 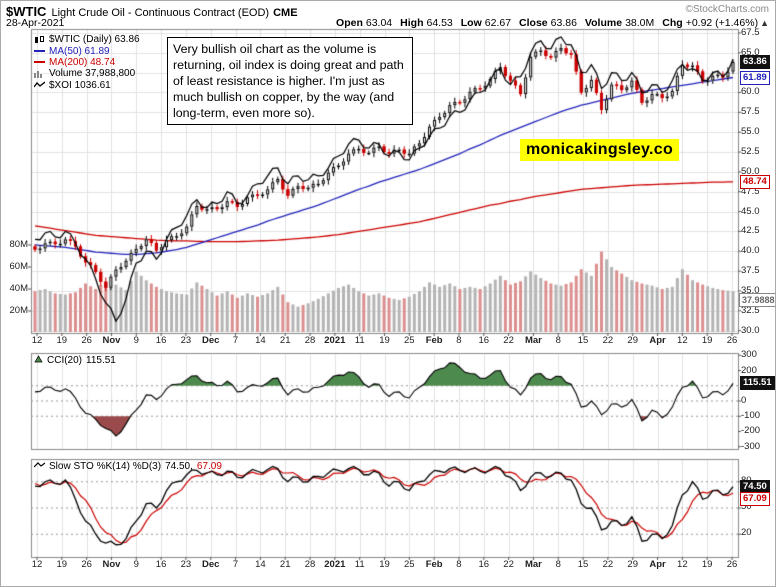 What do you see at coordinates (87, 73) in the screenshot?
I see `legend-item-volume: Volume 37,988,800` at bounding box center [87, 73].